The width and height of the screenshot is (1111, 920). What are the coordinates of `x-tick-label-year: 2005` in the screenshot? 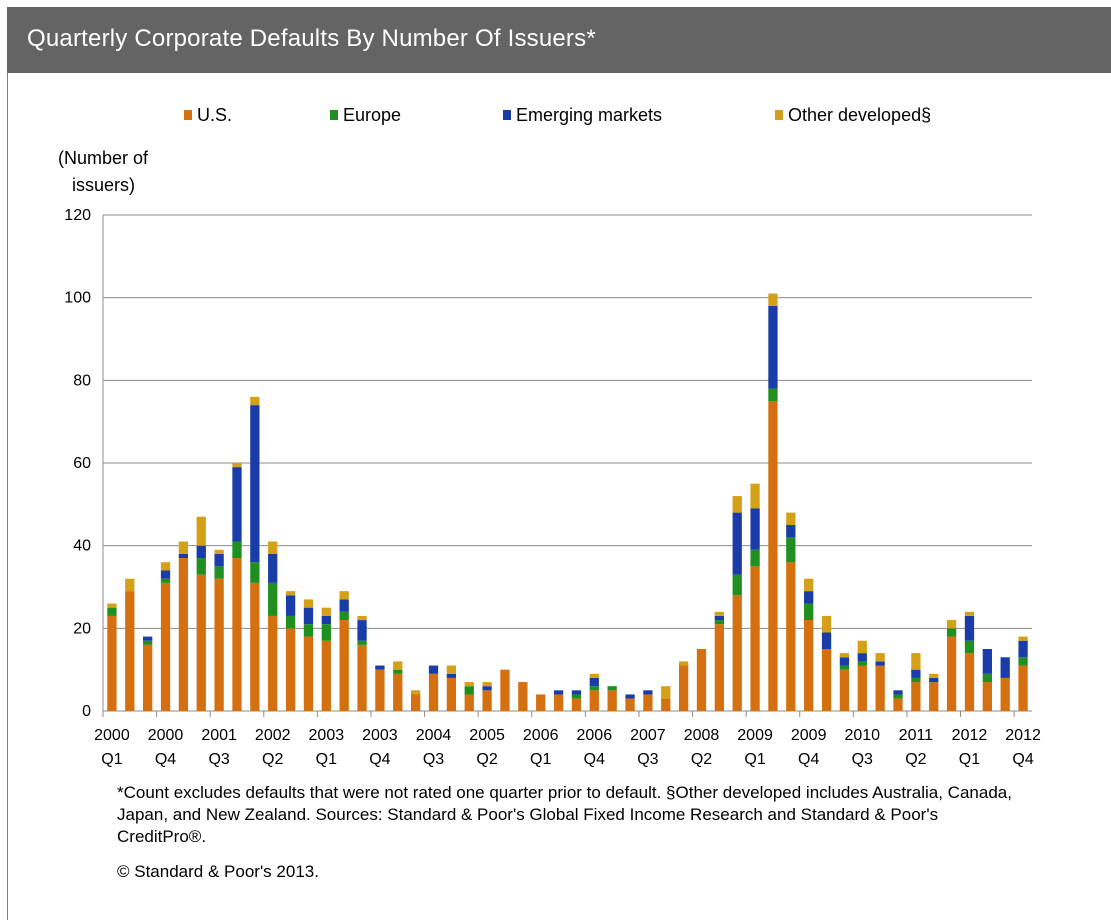 It's located at (487, 735).